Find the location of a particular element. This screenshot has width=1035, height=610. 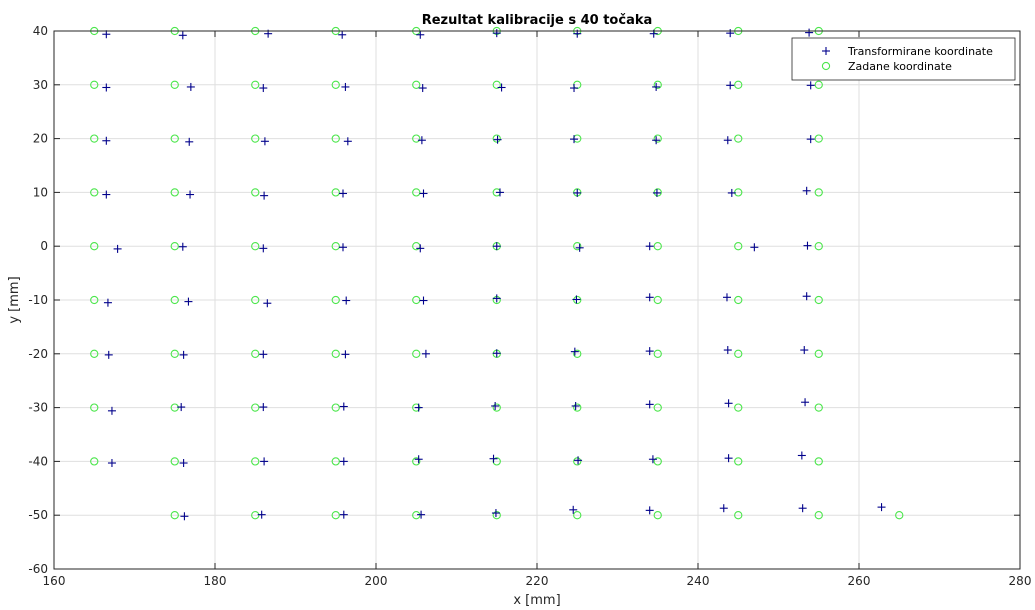

y-tick-label: 10 is located at coordinates (40, 192).